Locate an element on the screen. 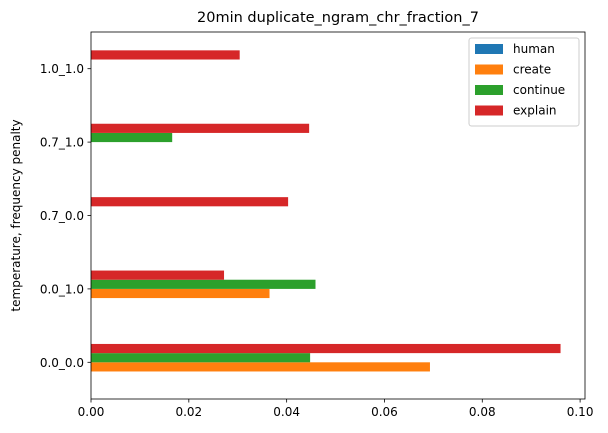 This screenshot has width=608, height=433. y-axis-ticks: 0.0_0.0 0.0_1.0 0.7_0.0 0.7_1.0 1.0_1.0 is located at coordinates (65, 216).